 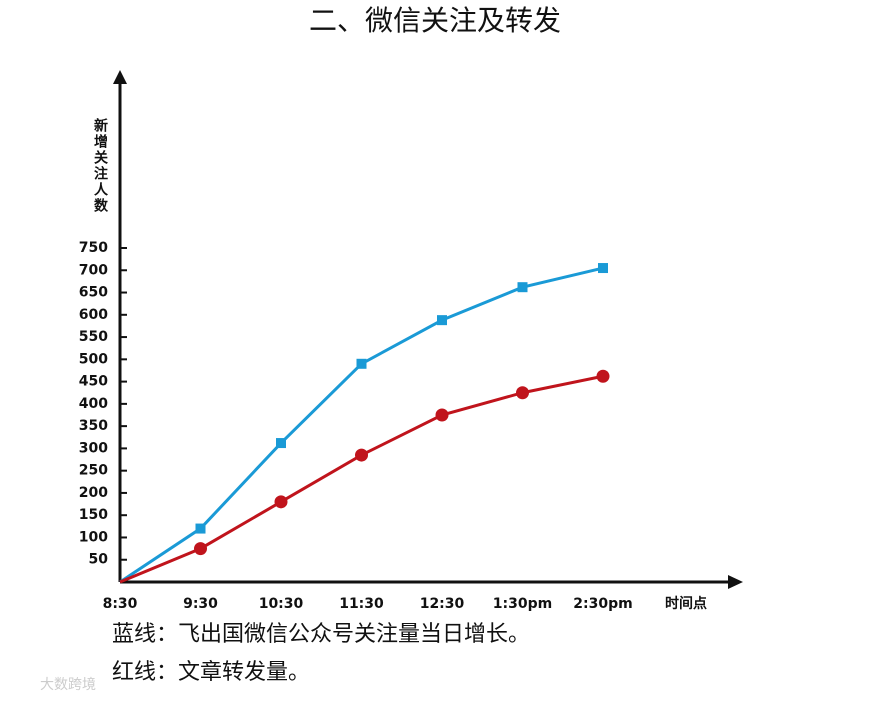 I want to click on y-tick-label: 400, so click(x=93, y=404).